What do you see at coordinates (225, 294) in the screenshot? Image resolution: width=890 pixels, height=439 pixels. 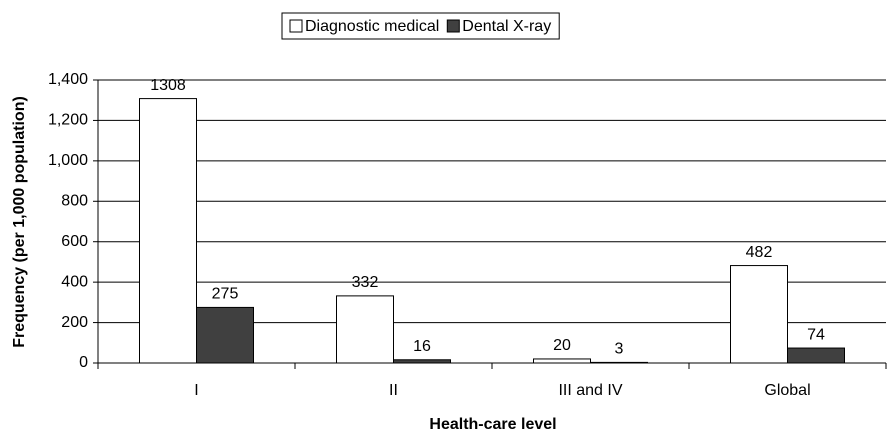 I see `data-label: 275` at bounding box center [225, 294].